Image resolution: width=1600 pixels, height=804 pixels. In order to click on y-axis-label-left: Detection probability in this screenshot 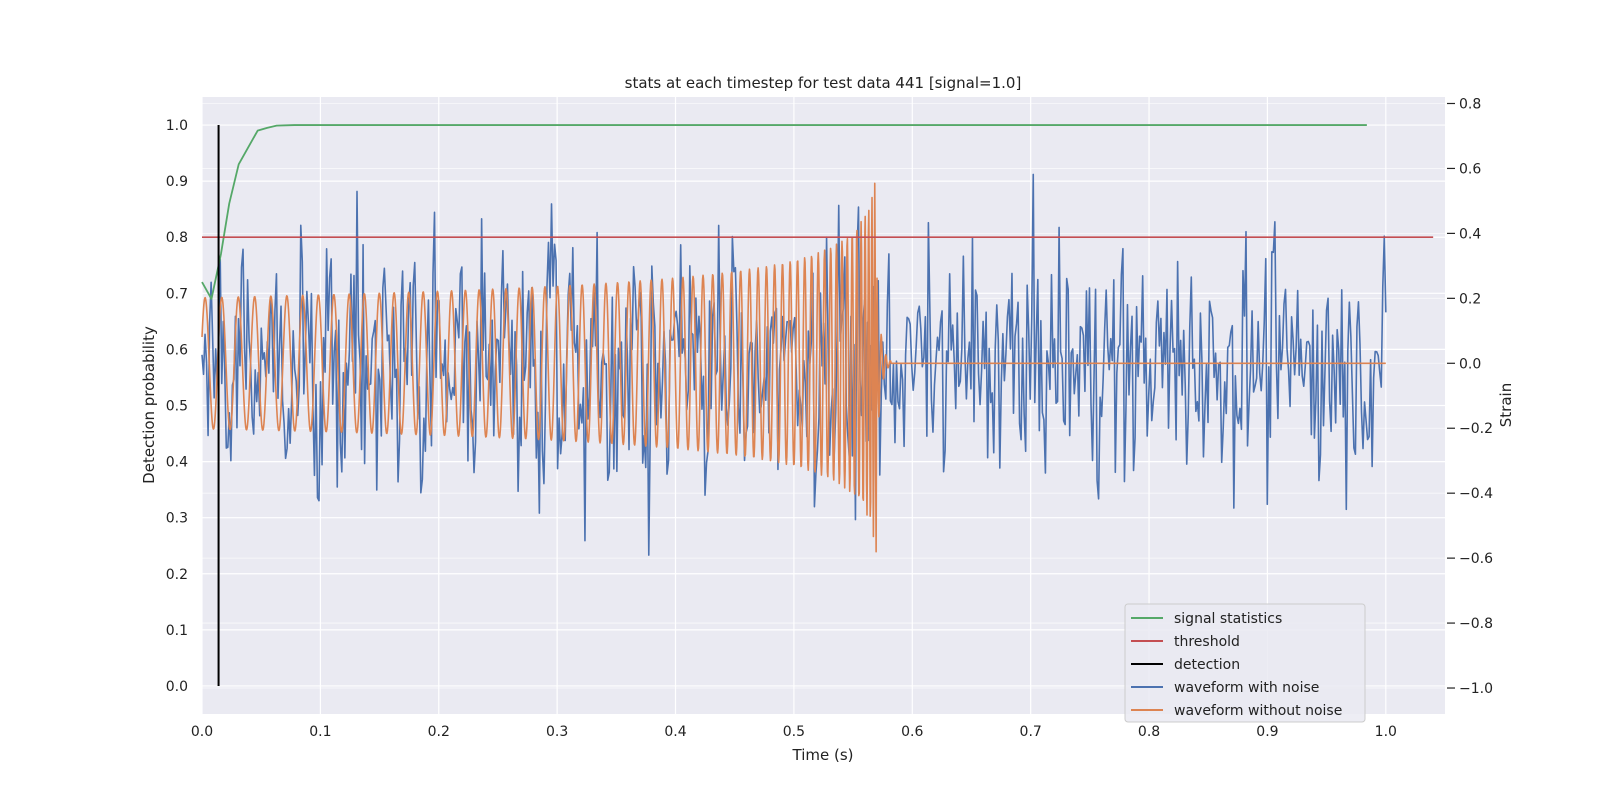, I will do `click(149, 405)`.